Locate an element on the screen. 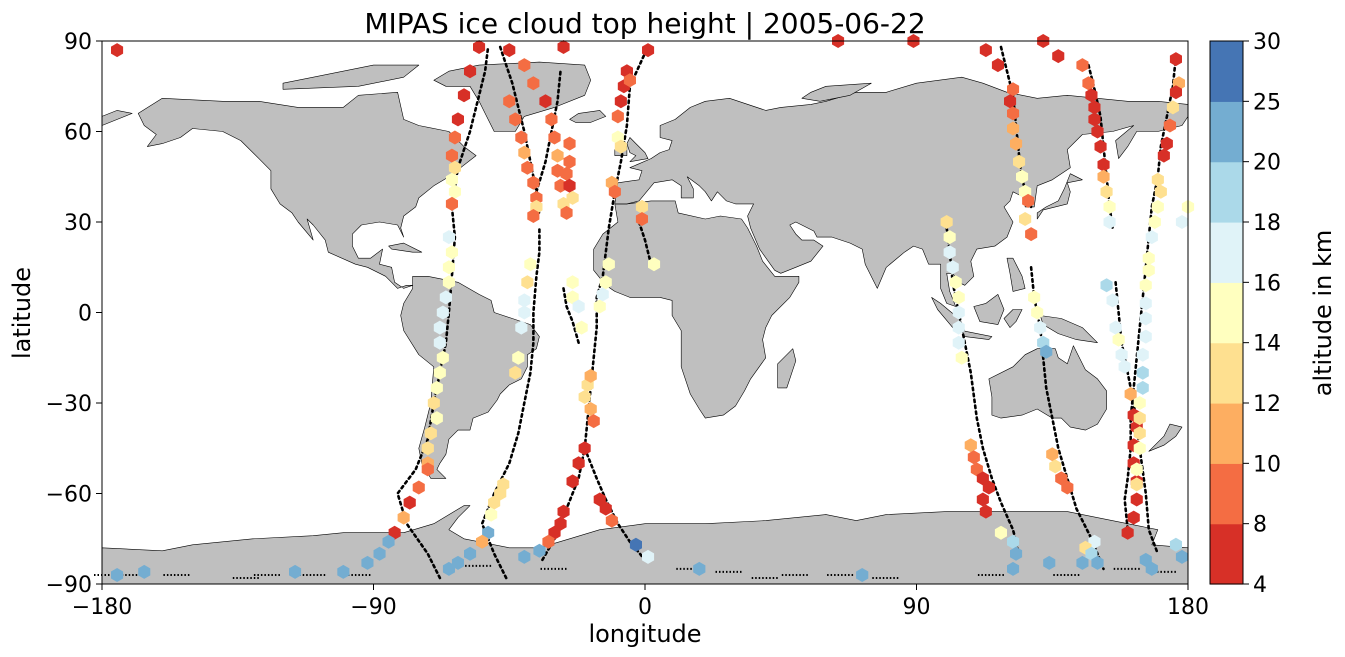 The image size is (1345, 657). colorbar-tick-label: 30 is located at coordinates (1267, 42).